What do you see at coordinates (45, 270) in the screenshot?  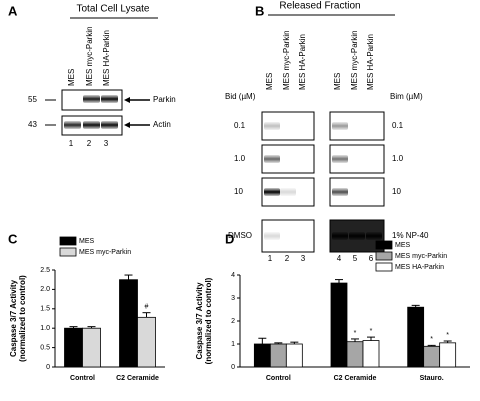 I see `y-tick-label: 2.5` at bounding box center [45, 270].